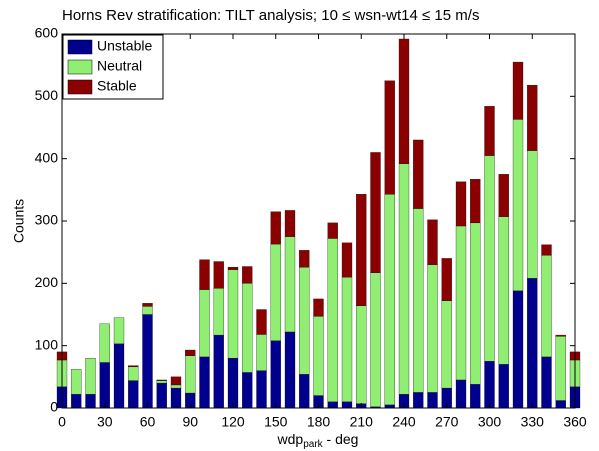 Image resolution: width=599 pixels, height=451 pixels. Describe the element at coordinates (124, 46) in the screenshot. I see `legend-label: Unstable` at that location.